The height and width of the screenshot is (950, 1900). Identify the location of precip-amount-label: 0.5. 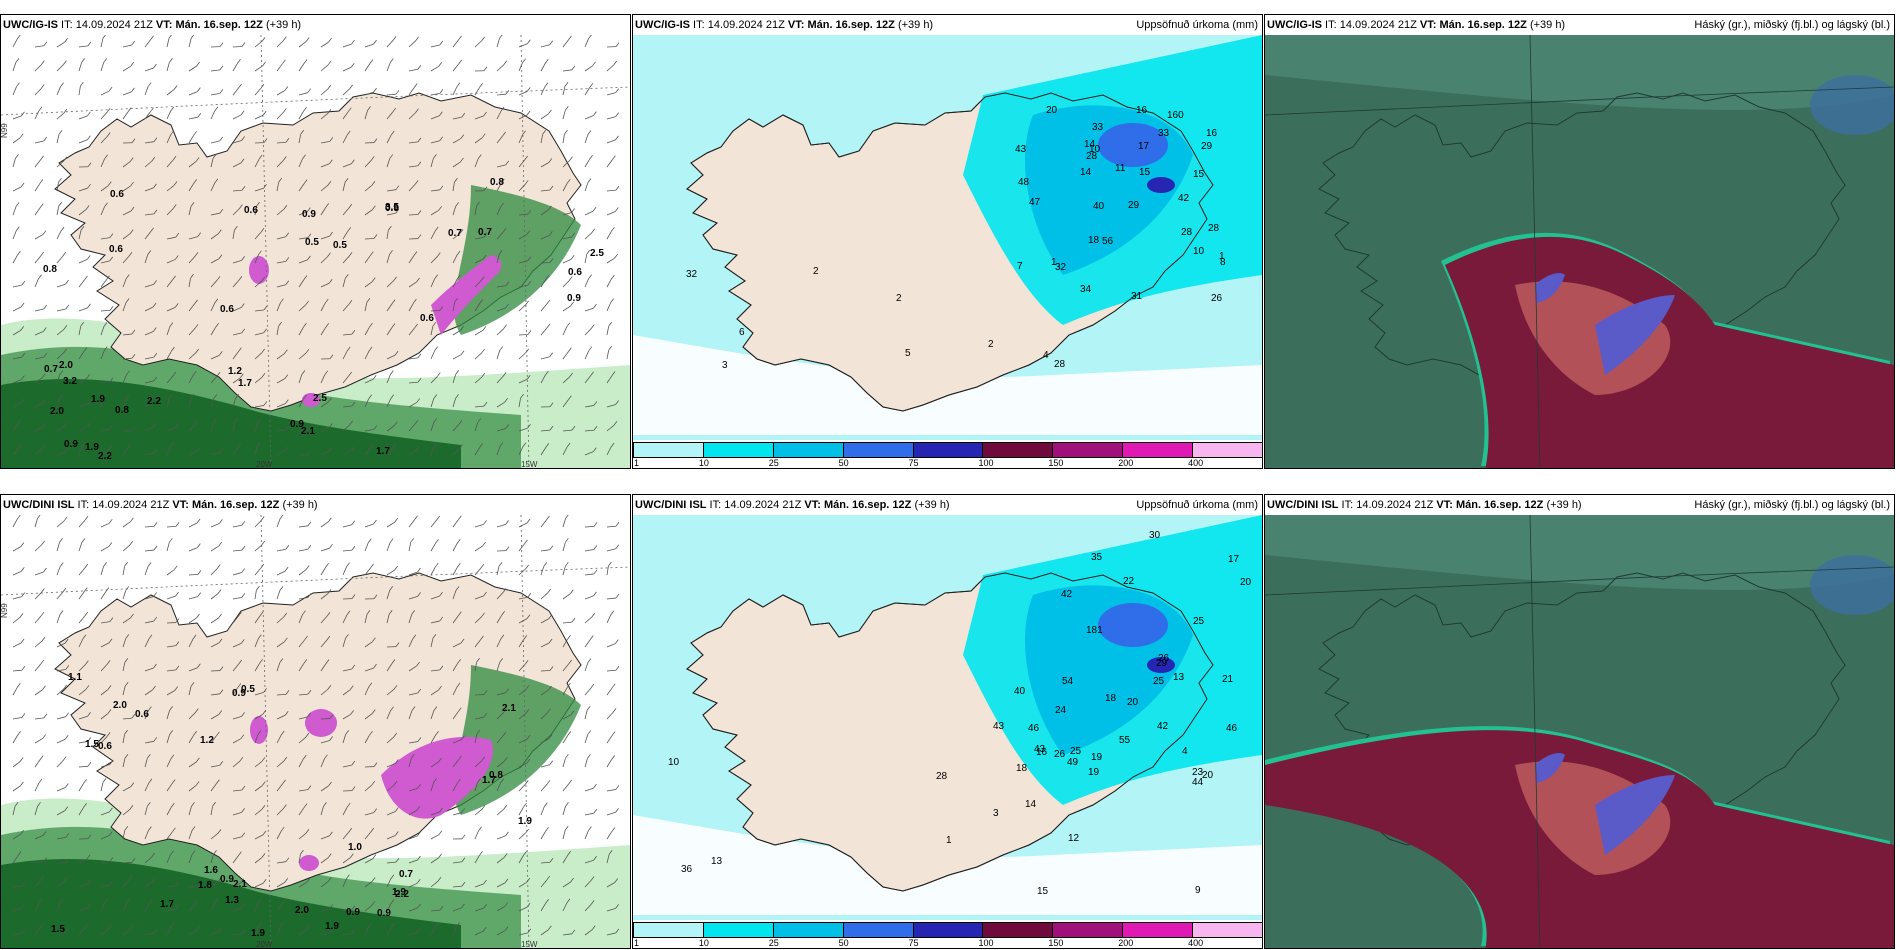
(248, 689).